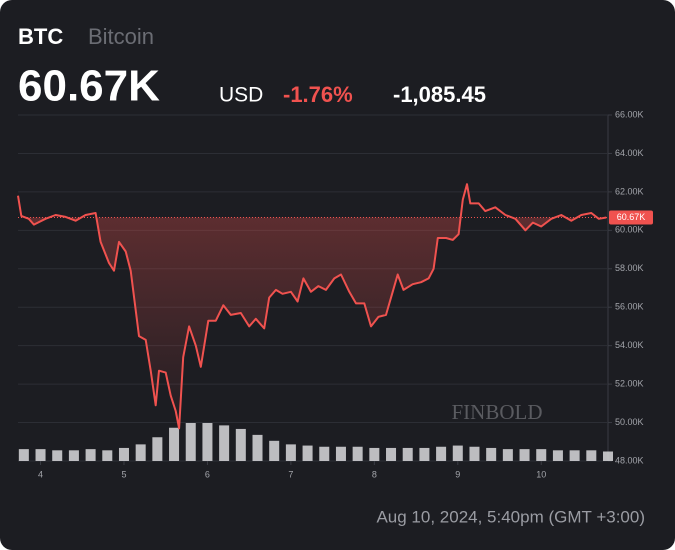 The height and width of the screenshot is (550, 675). Describe the element at coordinates (629, 307) in the screenshot. I see `y-tick-label: 56.00K` at that location.